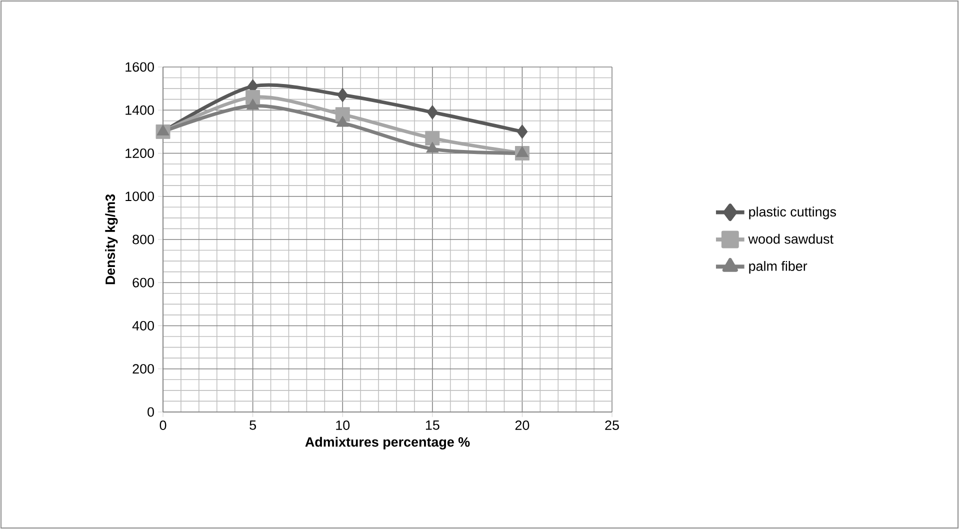 Image resolution: width=959 pixels, height=529 pixels. Describe the element at coordinates (522, 425) in the screenshot. I see `x-tick-label: 20` at that location.